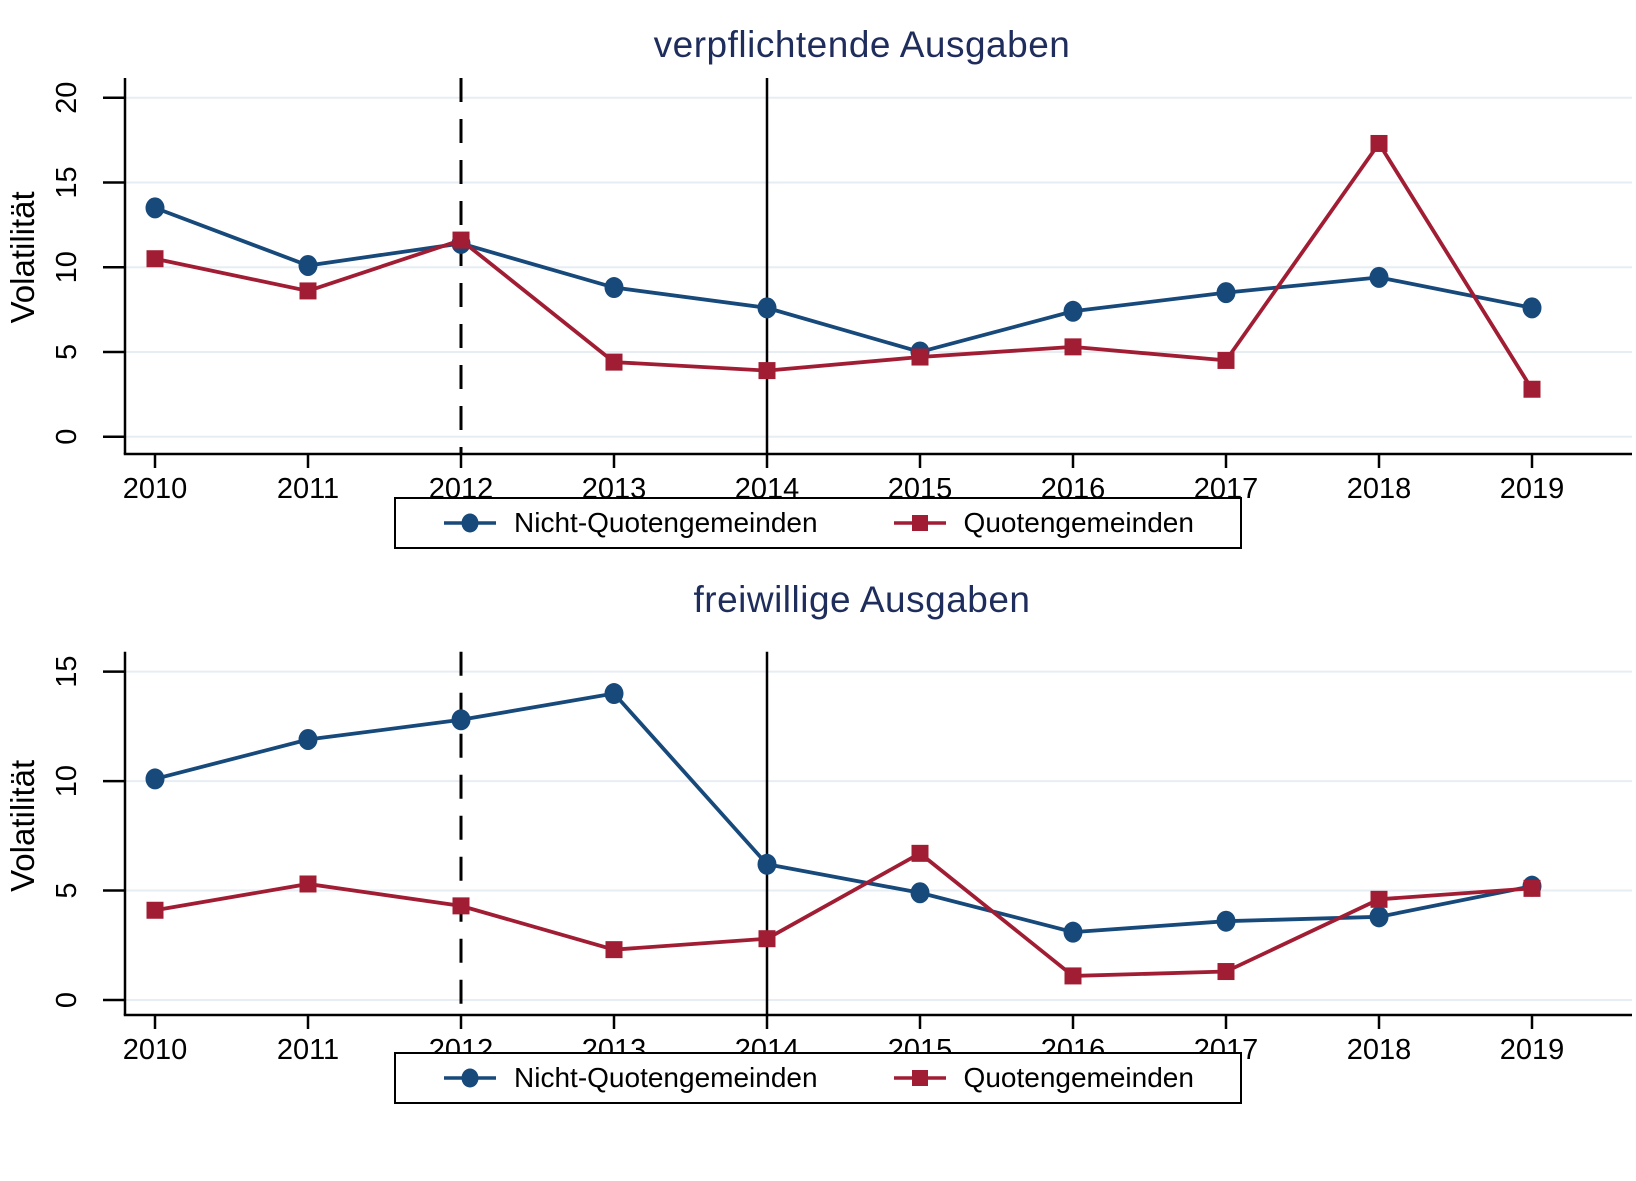 The width and height of the screenshot is (1636, 1181). What do you see at coordinates (920, 893) in the screenshot?
I see `data-point-circle-2015` at bounding box center [920, 893].